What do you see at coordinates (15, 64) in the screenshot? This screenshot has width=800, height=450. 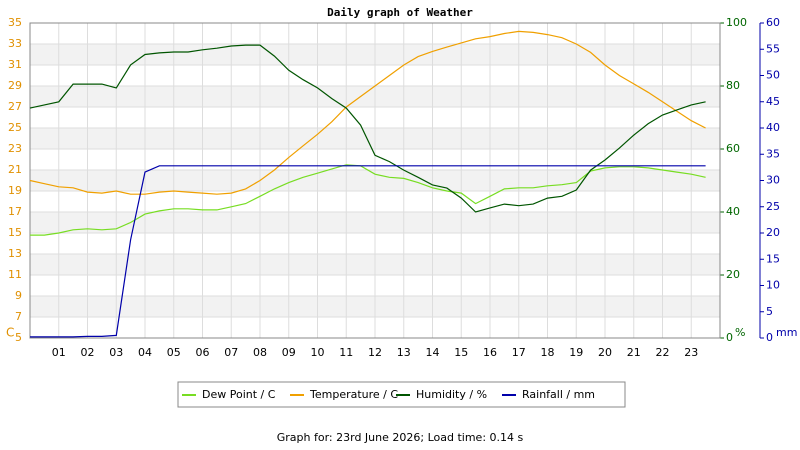 I see `y-tick-label: 31` at bounding box center [15, 64].